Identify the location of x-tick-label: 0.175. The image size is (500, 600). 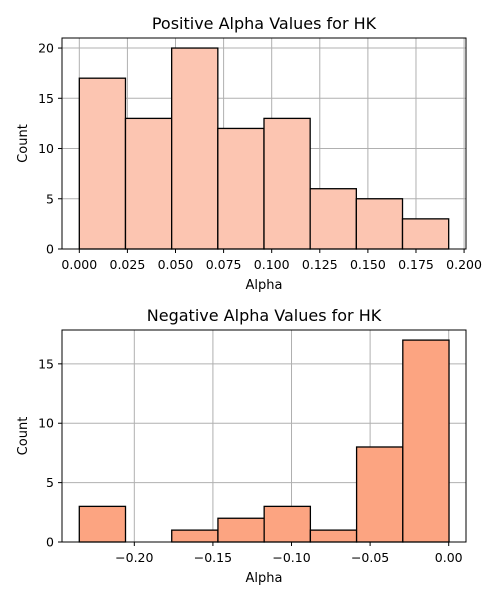
(416, 264).